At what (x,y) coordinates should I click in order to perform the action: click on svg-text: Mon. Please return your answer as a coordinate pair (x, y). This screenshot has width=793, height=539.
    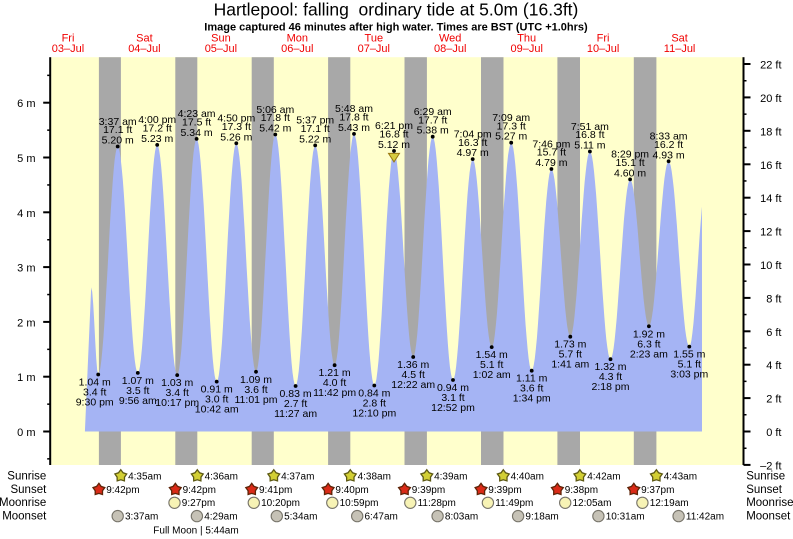
    Looking at the image, I should click on (297, 39).